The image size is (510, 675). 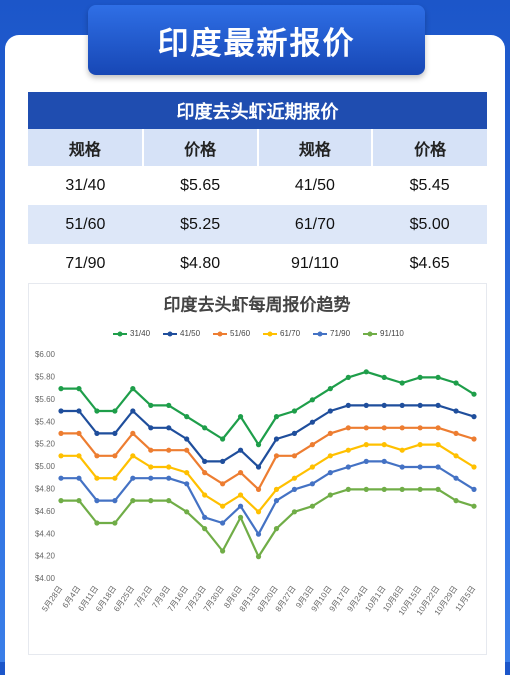 What do you see at coordinates (85, 263) in the screenshot?
I see `cell: 71/90` at bounding box center [85, 263].